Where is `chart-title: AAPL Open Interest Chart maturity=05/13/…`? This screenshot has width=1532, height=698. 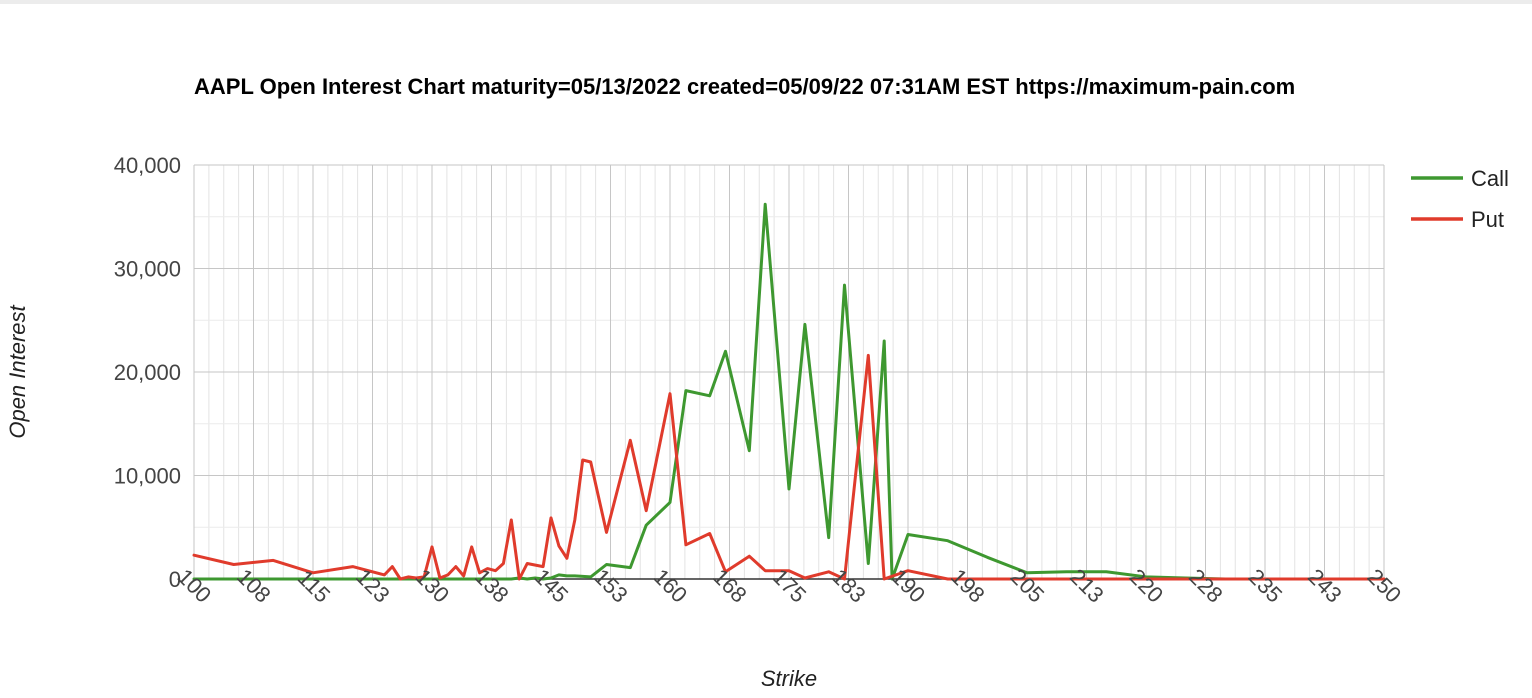
chart-title: AAPL Open Interest Chart maturity=05/13/… is located at coordinates (745, 86).